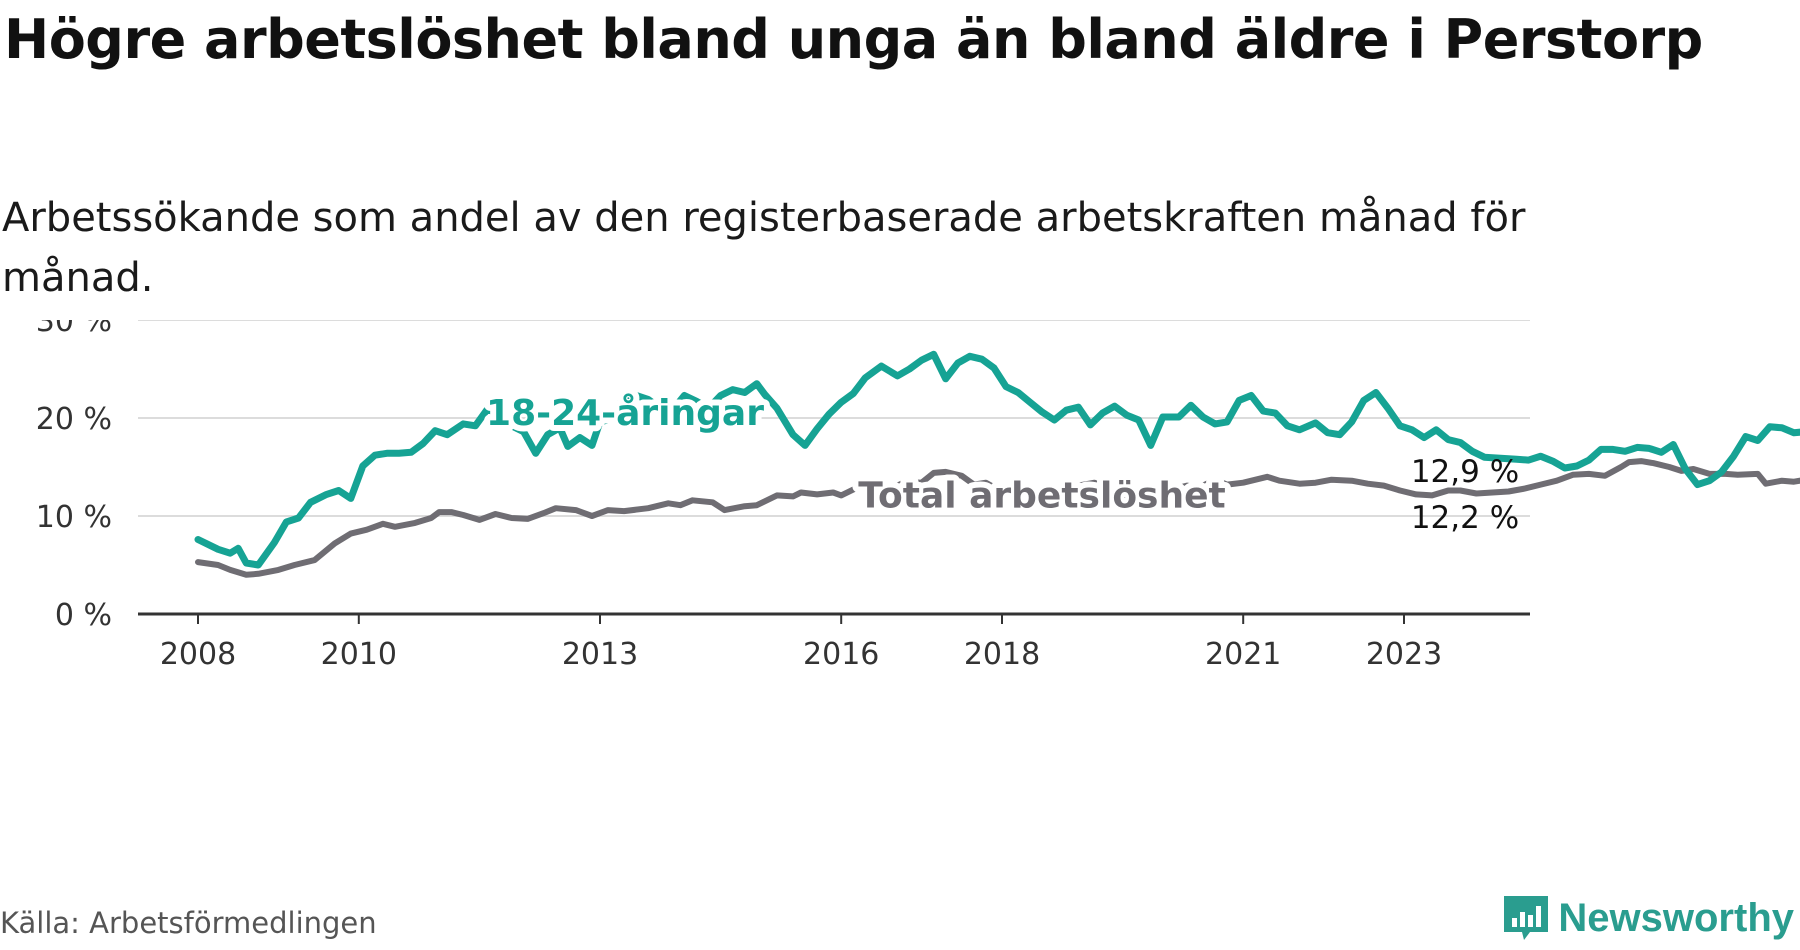 The image size is (1800, 950). I want to click on y-tick-label: 10 %, so click(74, 517).